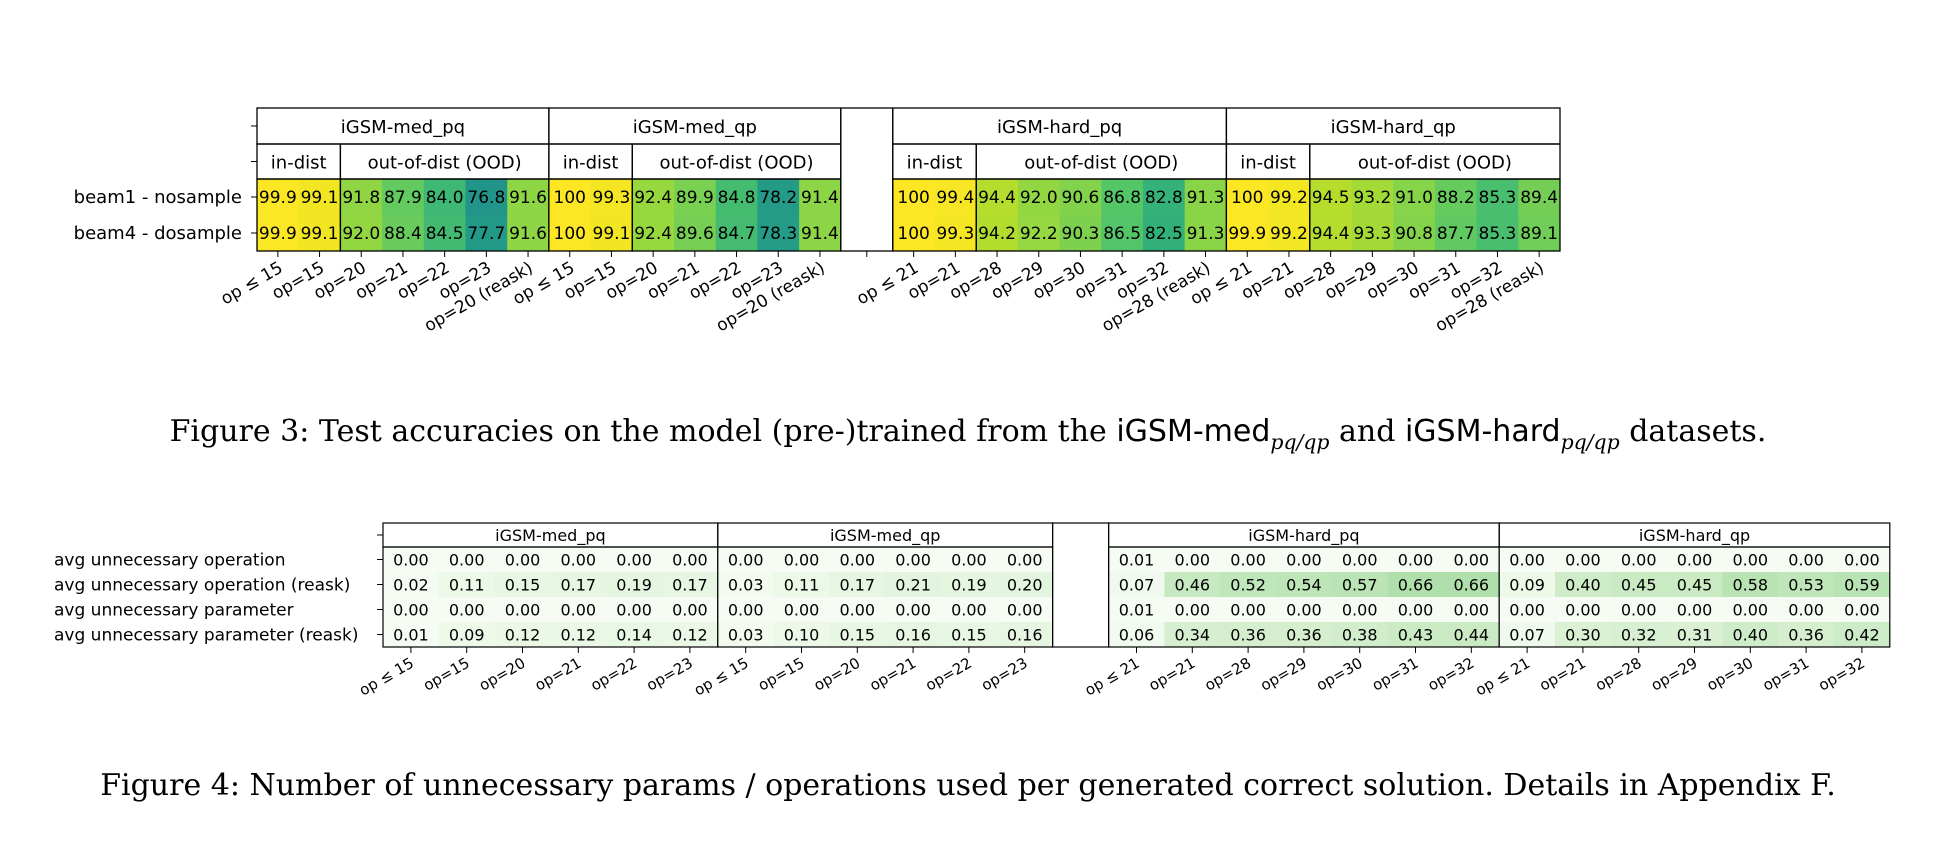 This screenshot has width=1936, height=844. Describe the element at coordinates (403, 198) in the screenshot. I see `cell-value: 87.9` at that location.